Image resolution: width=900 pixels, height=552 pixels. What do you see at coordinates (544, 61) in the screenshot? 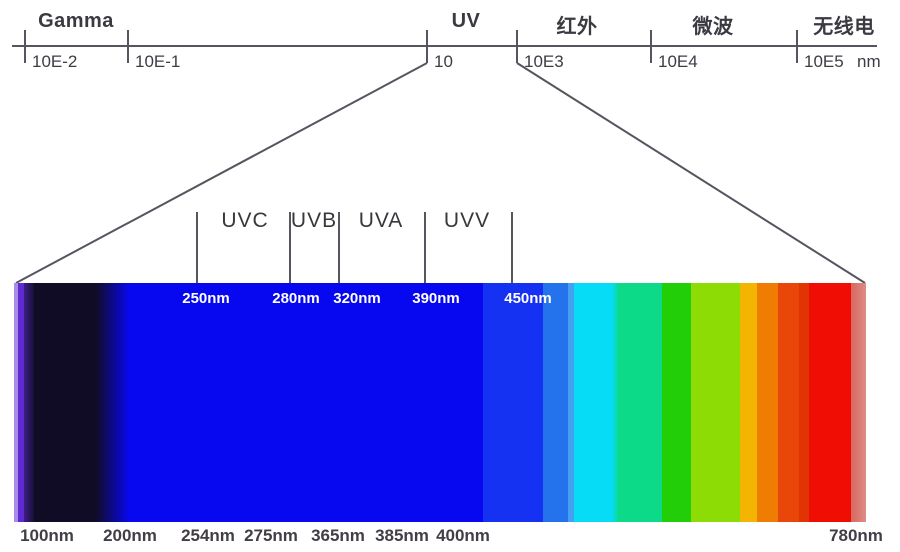
I see `axis-tick-label: 10E3` at bounding box center [544, 61].